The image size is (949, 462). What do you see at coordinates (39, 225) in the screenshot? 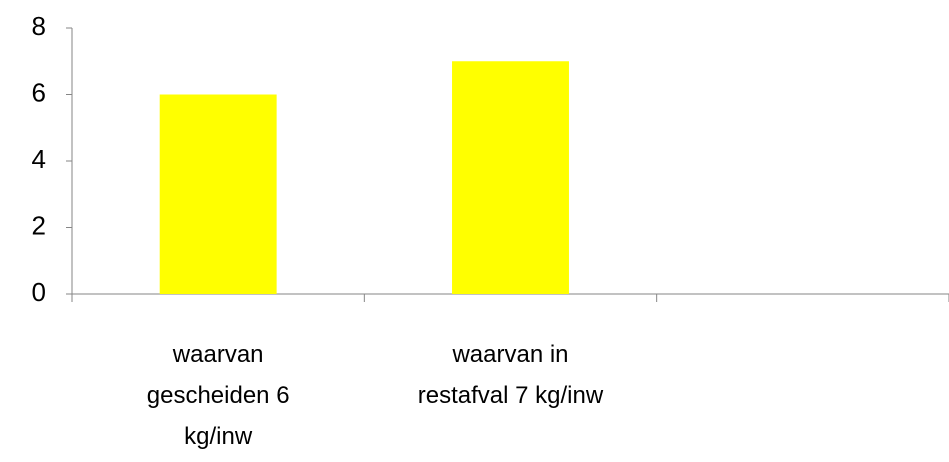
I see `y-tick-label: 2` at bounding box center [39, 225].